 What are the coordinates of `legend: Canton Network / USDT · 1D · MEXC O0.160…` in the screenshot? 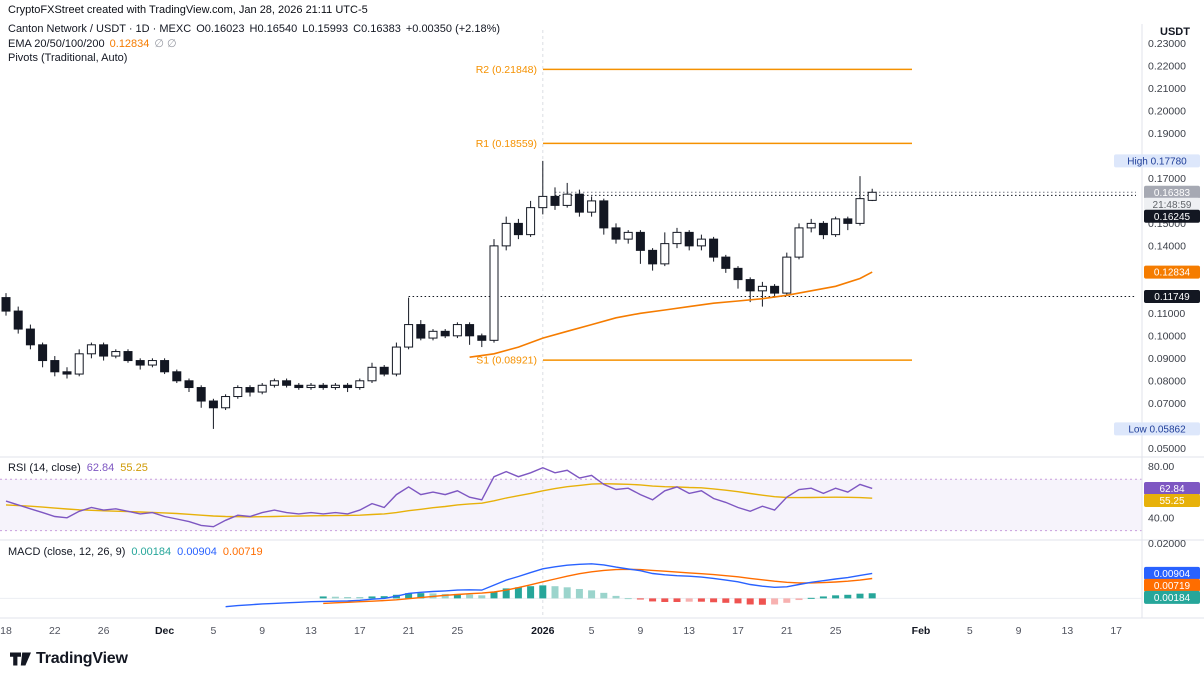 It's located at (254, 45).